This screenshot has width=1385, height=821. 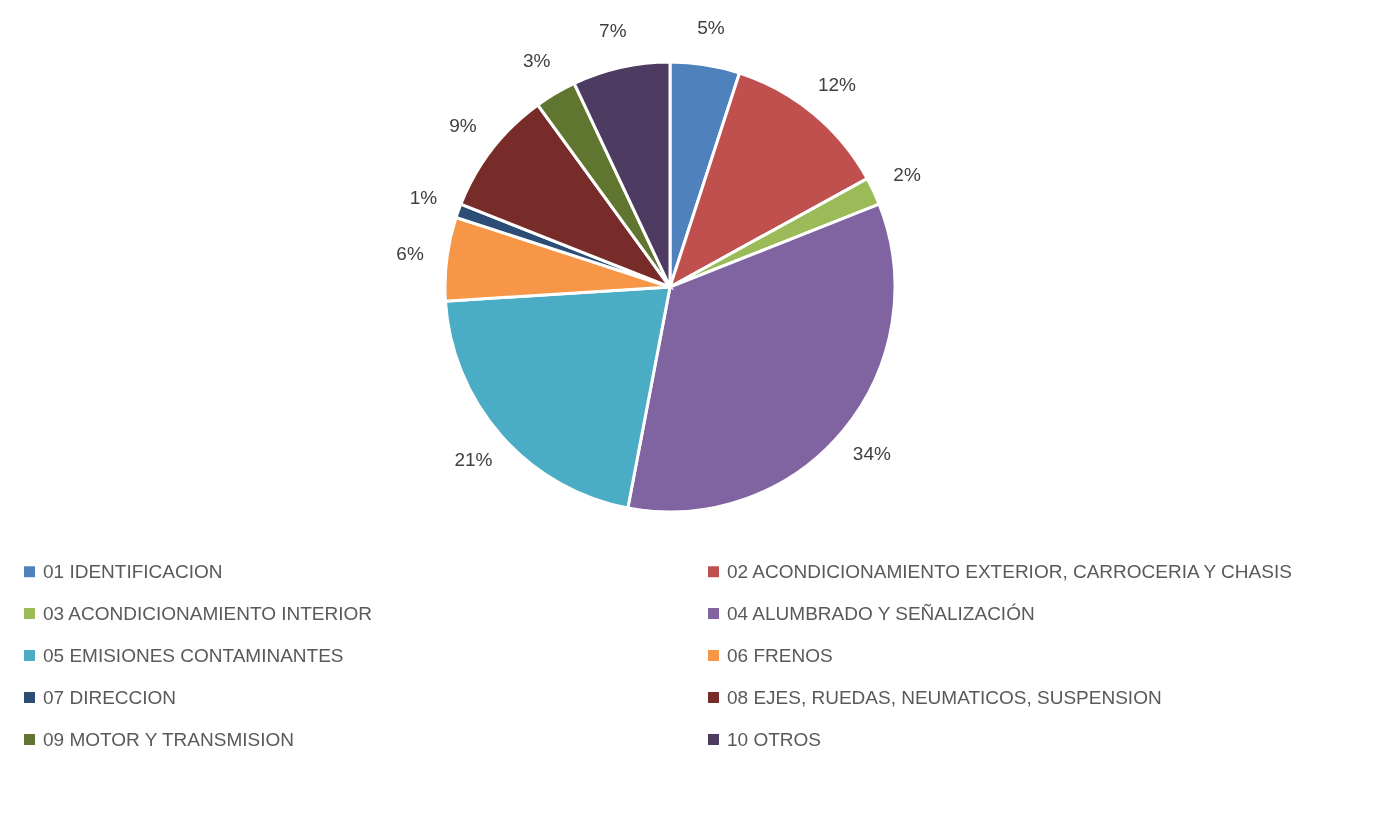 I want to click on data-label: 1%, so click(x=423, y=198).